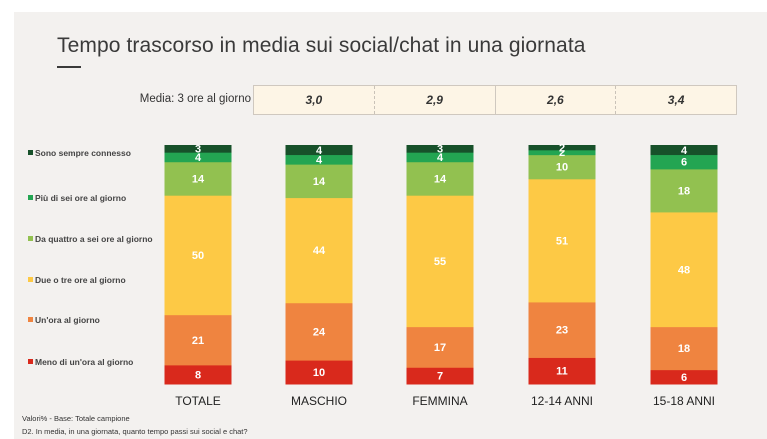 The height and width of the screenshot is (439, 767). I want to click on bar-segment-maschio-sono-sempre-connesso, so click(319, 150).